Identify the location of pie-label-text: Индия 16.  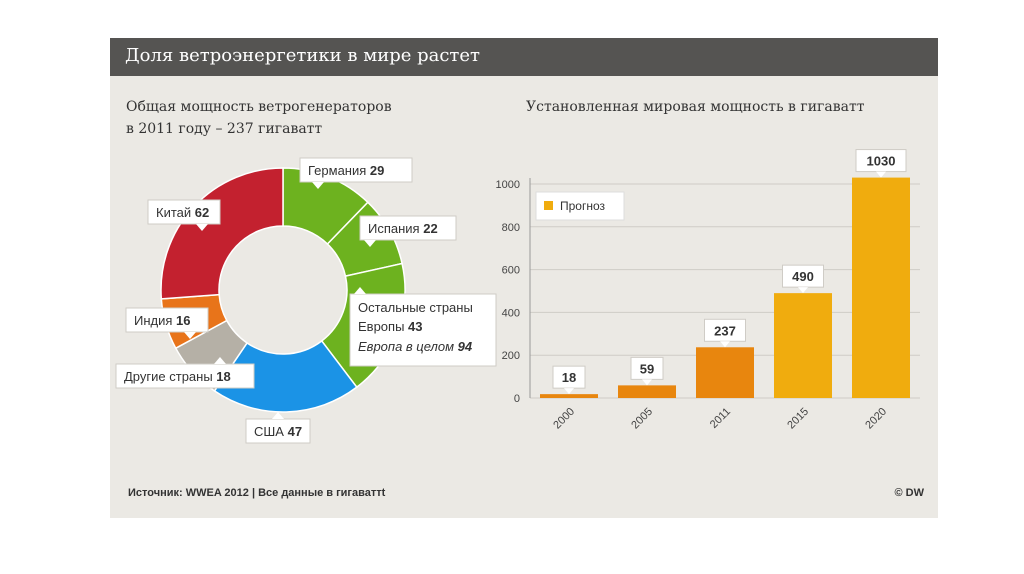
(162, 320).